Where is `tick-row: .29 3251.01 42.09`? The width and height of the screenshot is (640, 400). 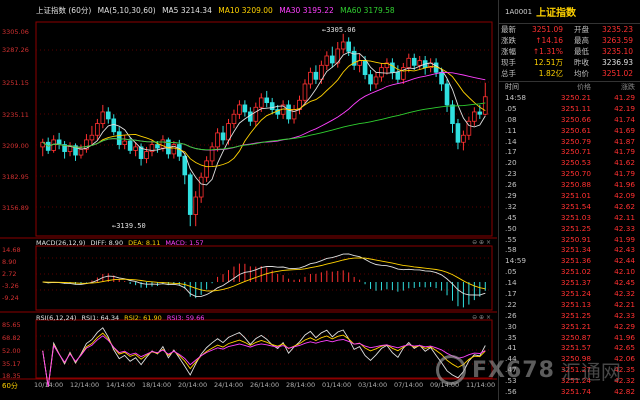
tick-row: .29 3251.01 42.09 is located at coordinates (569, 195).